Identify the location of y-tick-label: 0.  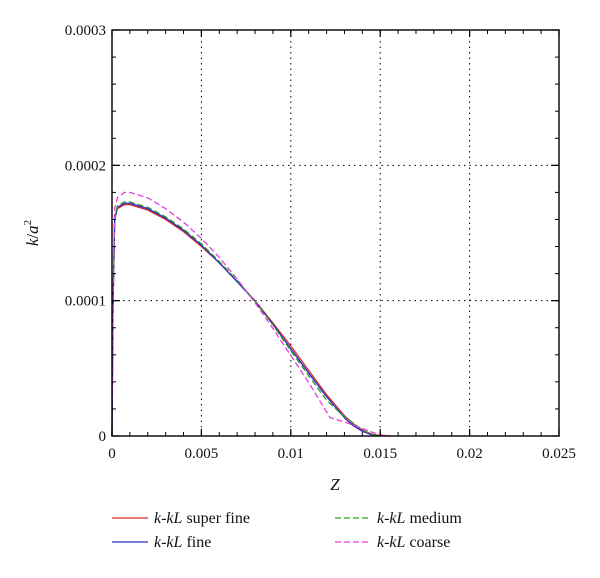
(103, 437).